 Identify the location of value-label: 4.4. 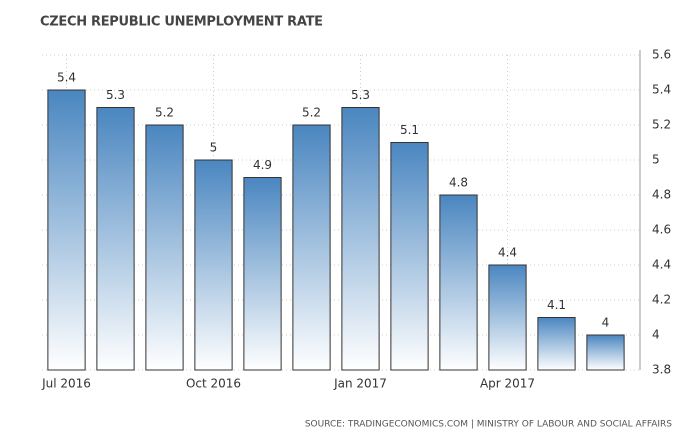
(507, 253).